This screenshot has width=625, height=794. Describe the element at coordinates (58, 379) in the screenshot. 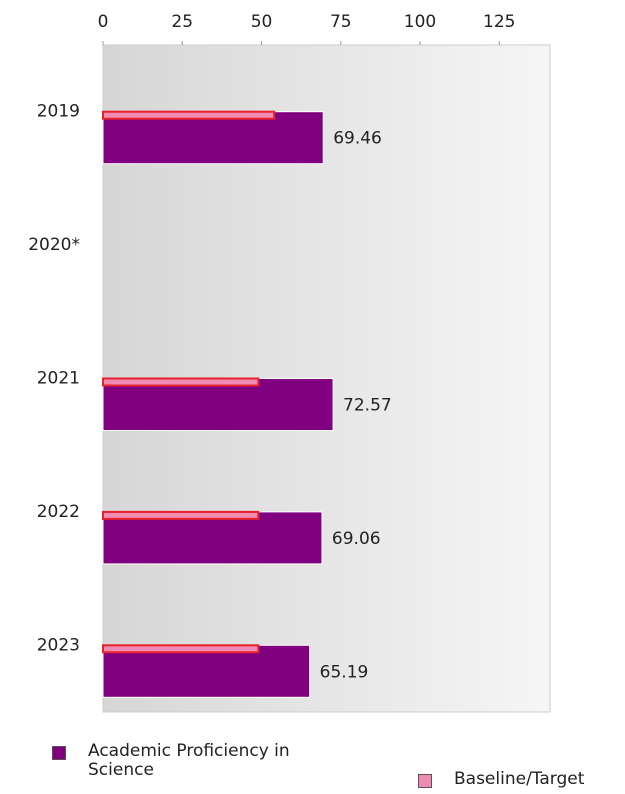

I see `y-tick-label: 2021` at that location.